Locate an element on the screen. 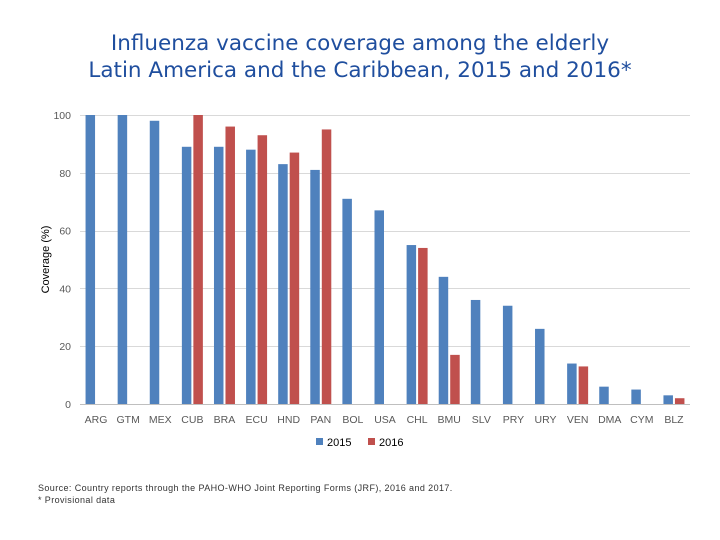 The image size is (720, 540). x-tick-label: CUB is located at coordinates (192, 420).